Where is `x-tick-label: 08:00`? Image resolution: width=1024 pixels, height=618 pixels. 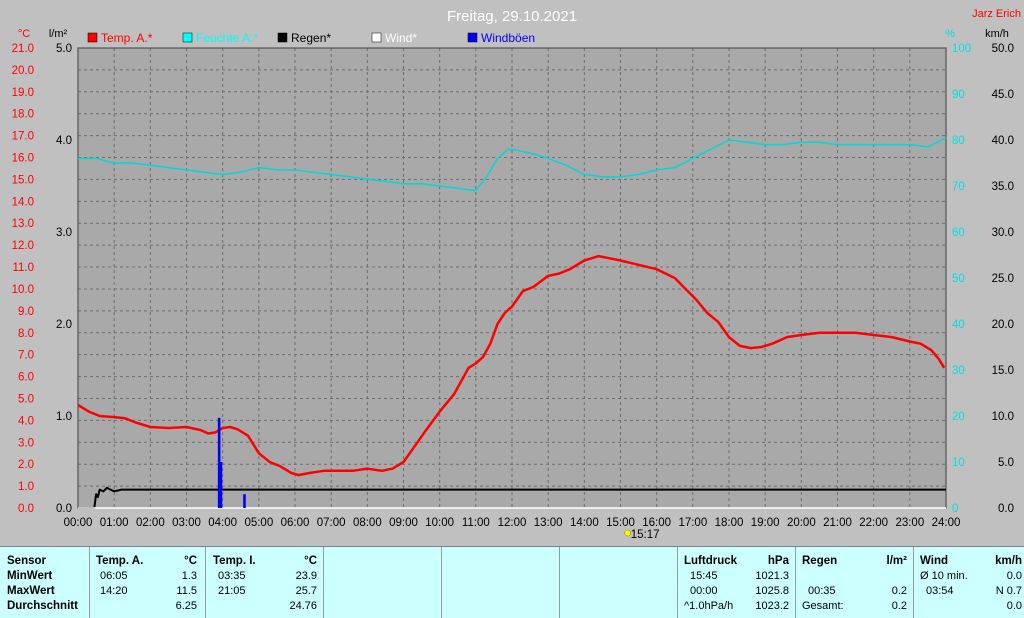
x-tick-label: 08:00 is located at coordinates (367, 523).